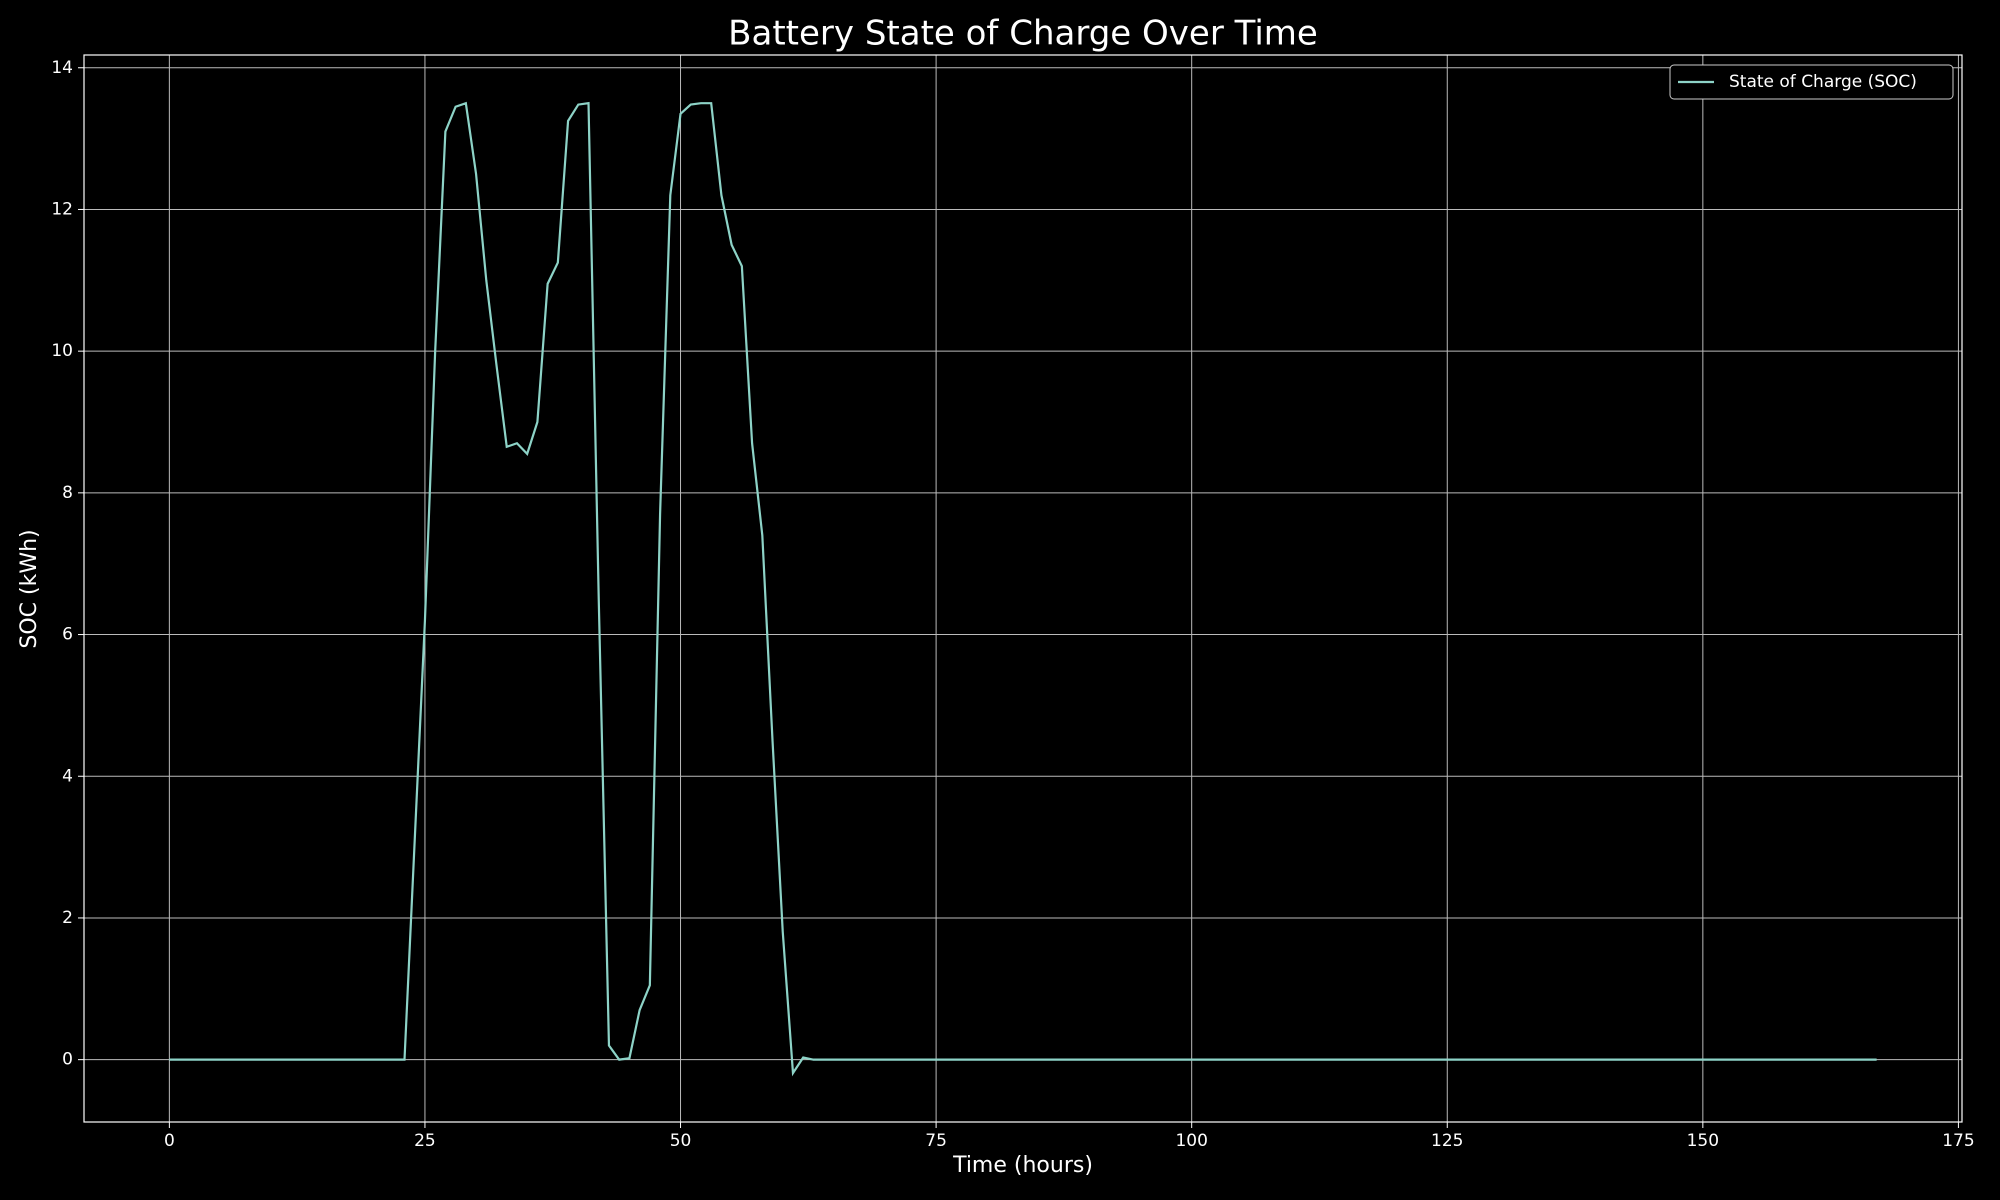 This screenshot has width=2000, height=1200. Describe the element at coordinates (1191, 1141) in the screenshot. I see `x-tick-label: 100` at that location.